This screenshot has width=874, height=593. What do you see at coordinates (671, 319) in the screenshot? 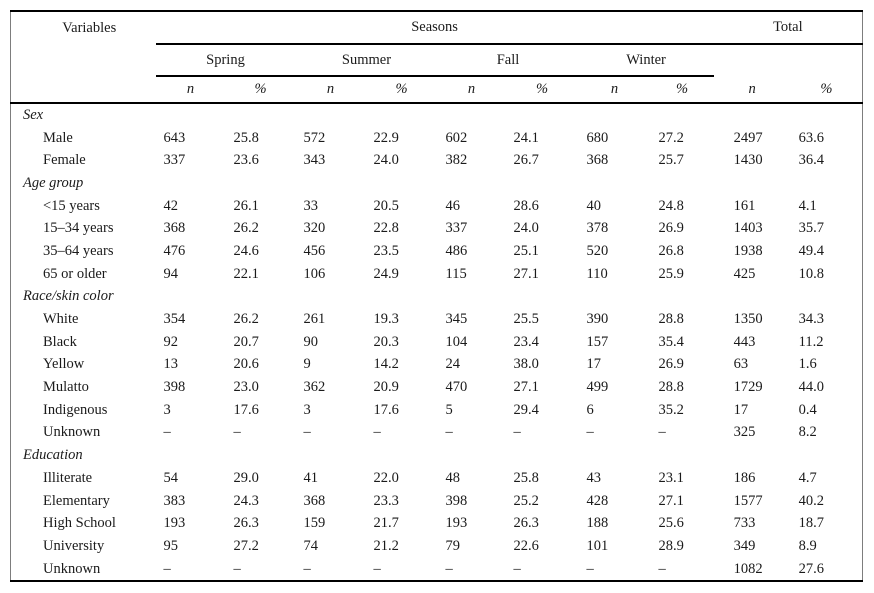
I see `cell-pct-value: 28.8` at bounding box center [671, 319].